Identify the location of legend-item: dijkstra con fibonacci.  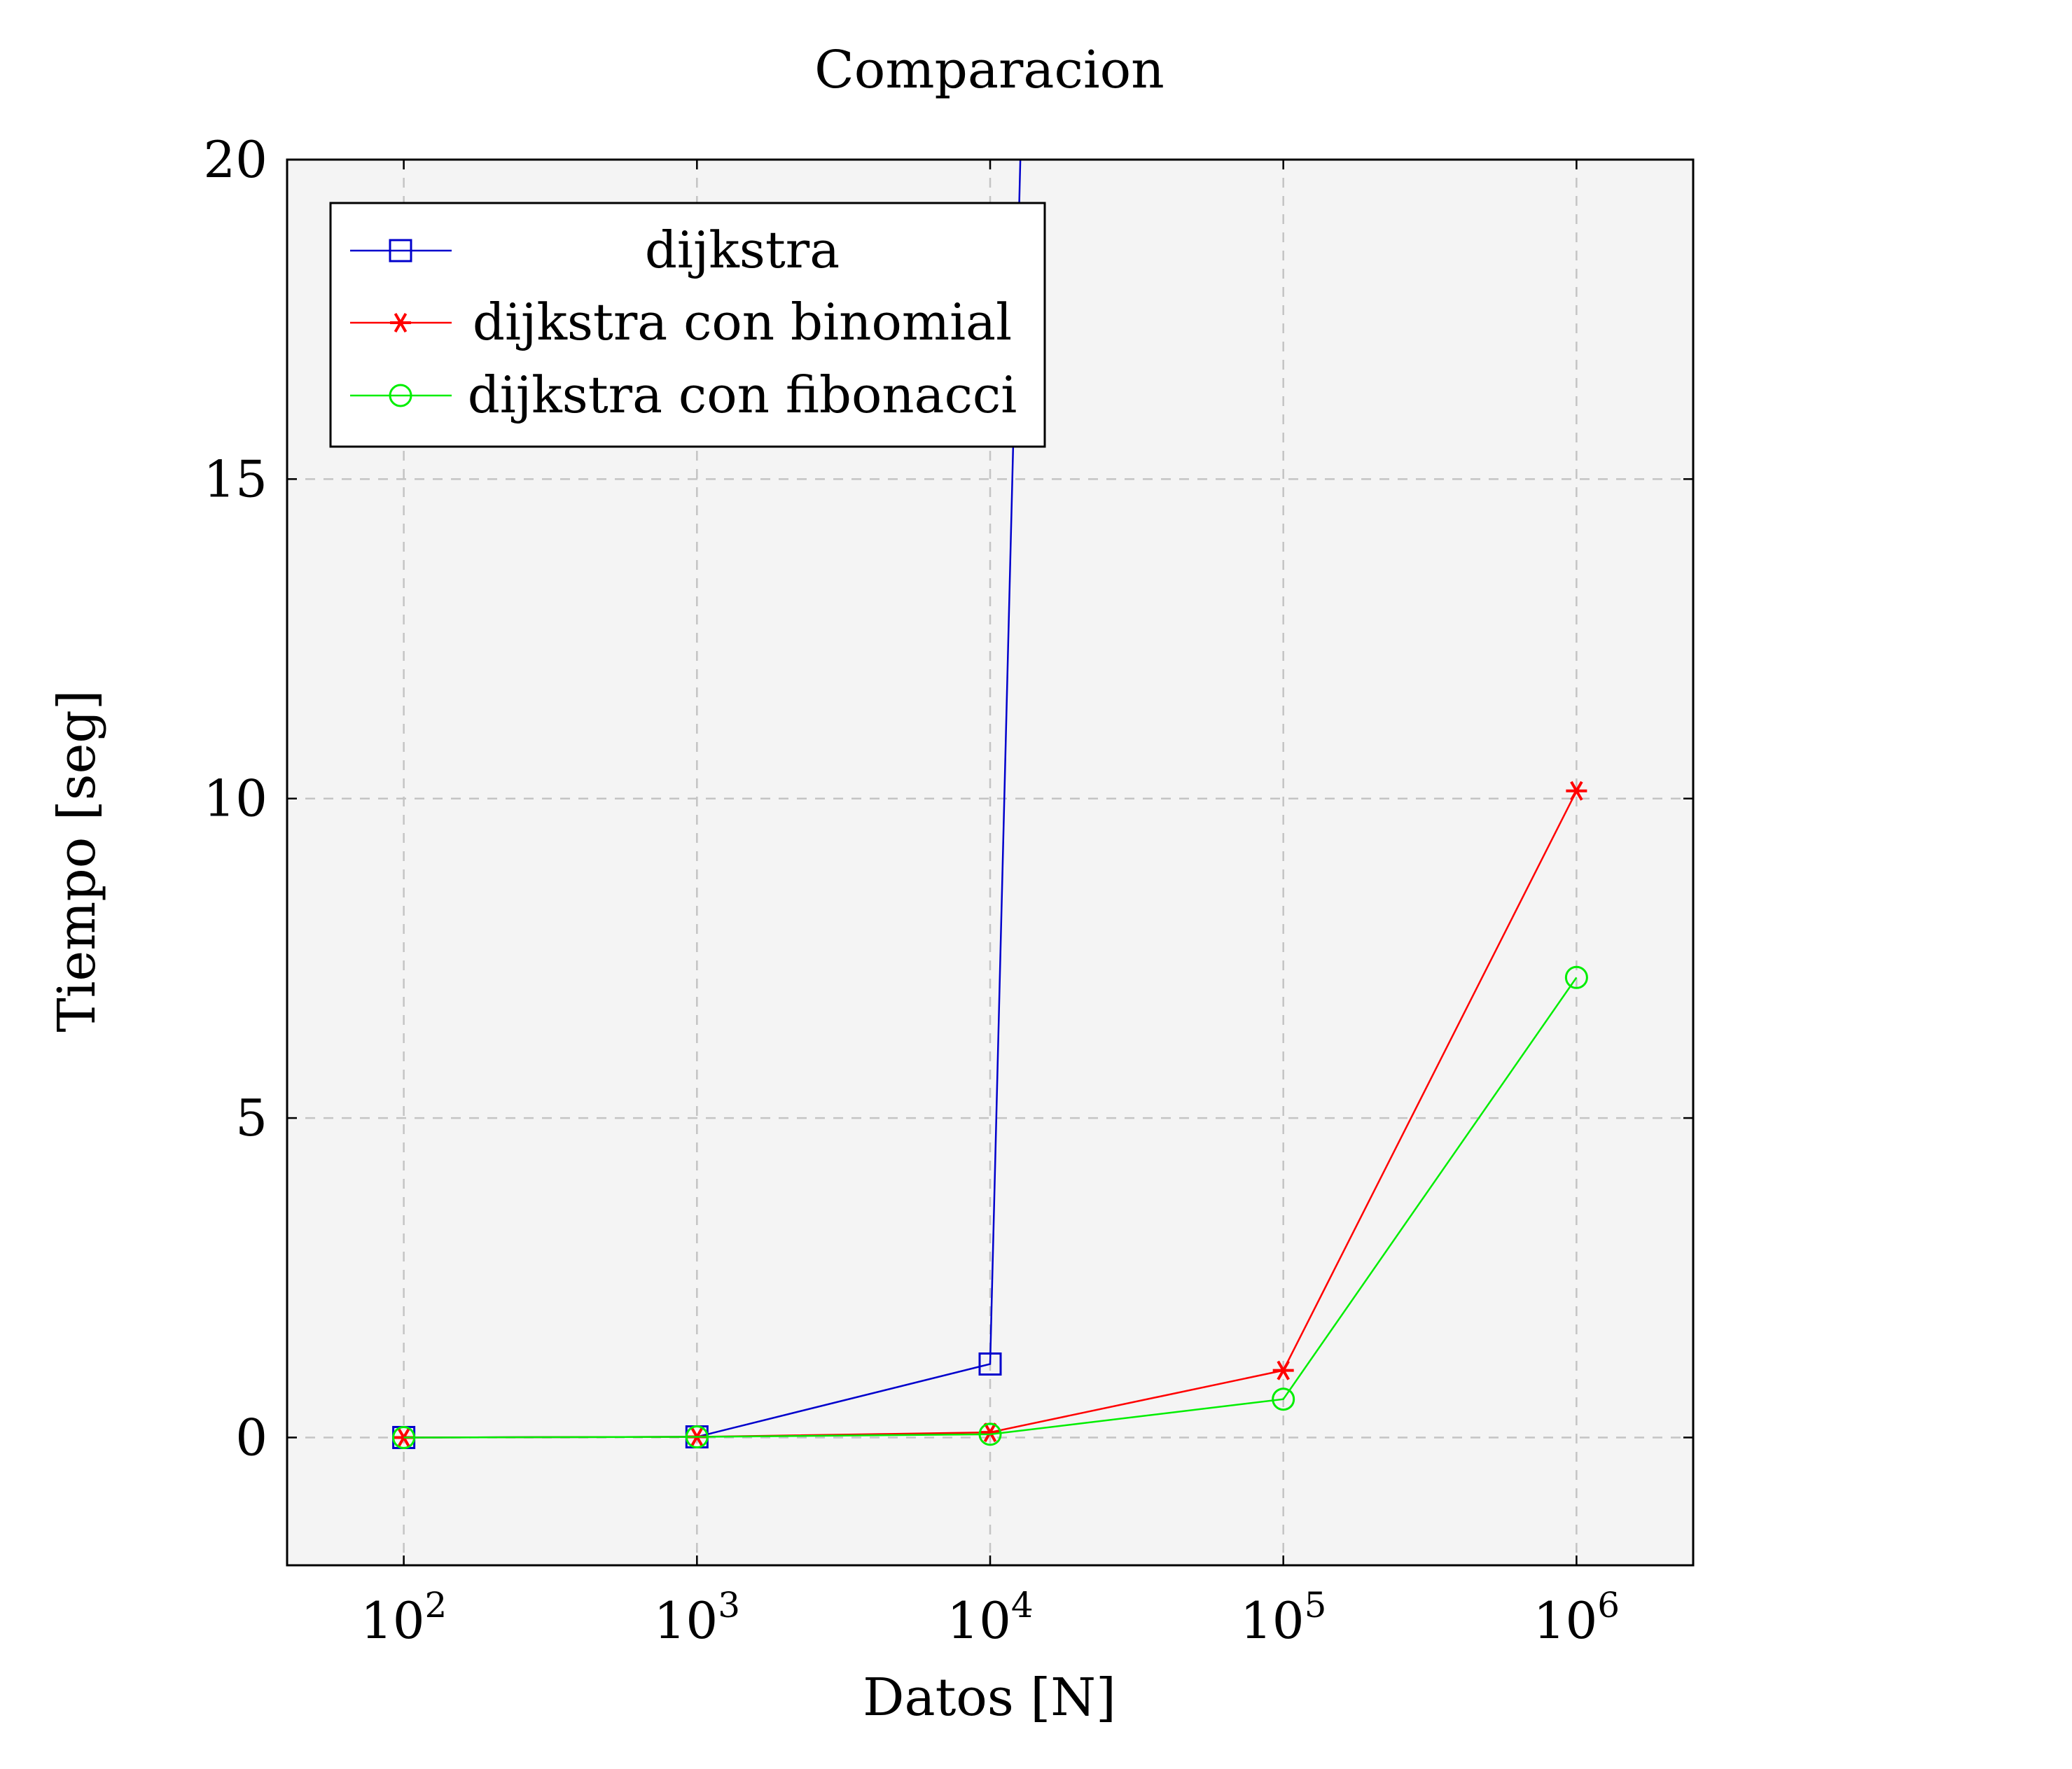
(683, 394).